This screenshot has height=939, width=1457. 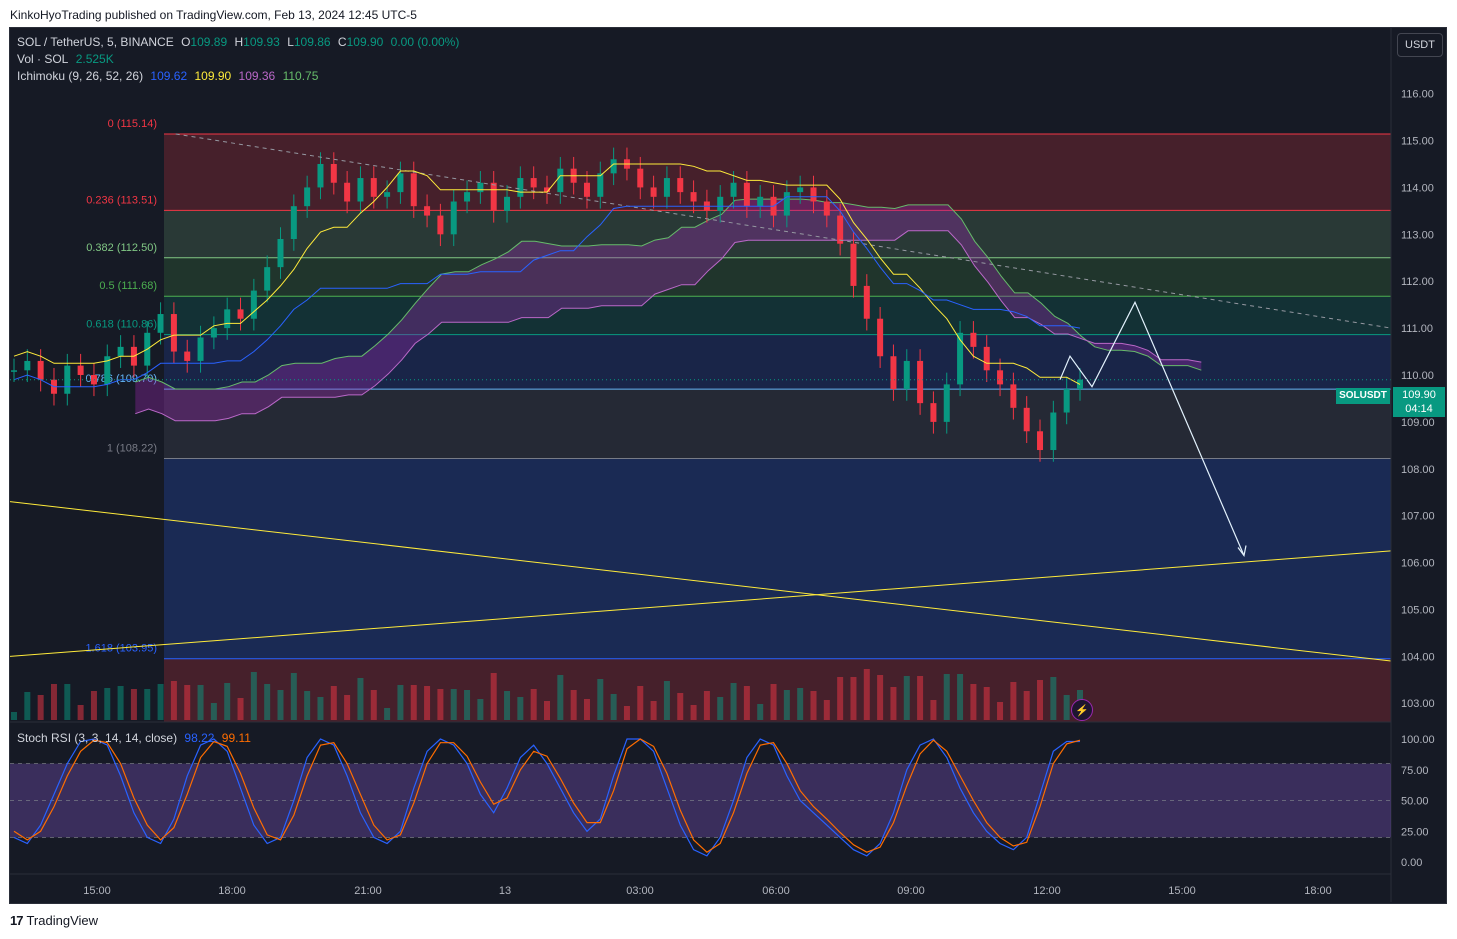 I want to click on tradingview-logo-icon: 17, so click(x=17, y=920).